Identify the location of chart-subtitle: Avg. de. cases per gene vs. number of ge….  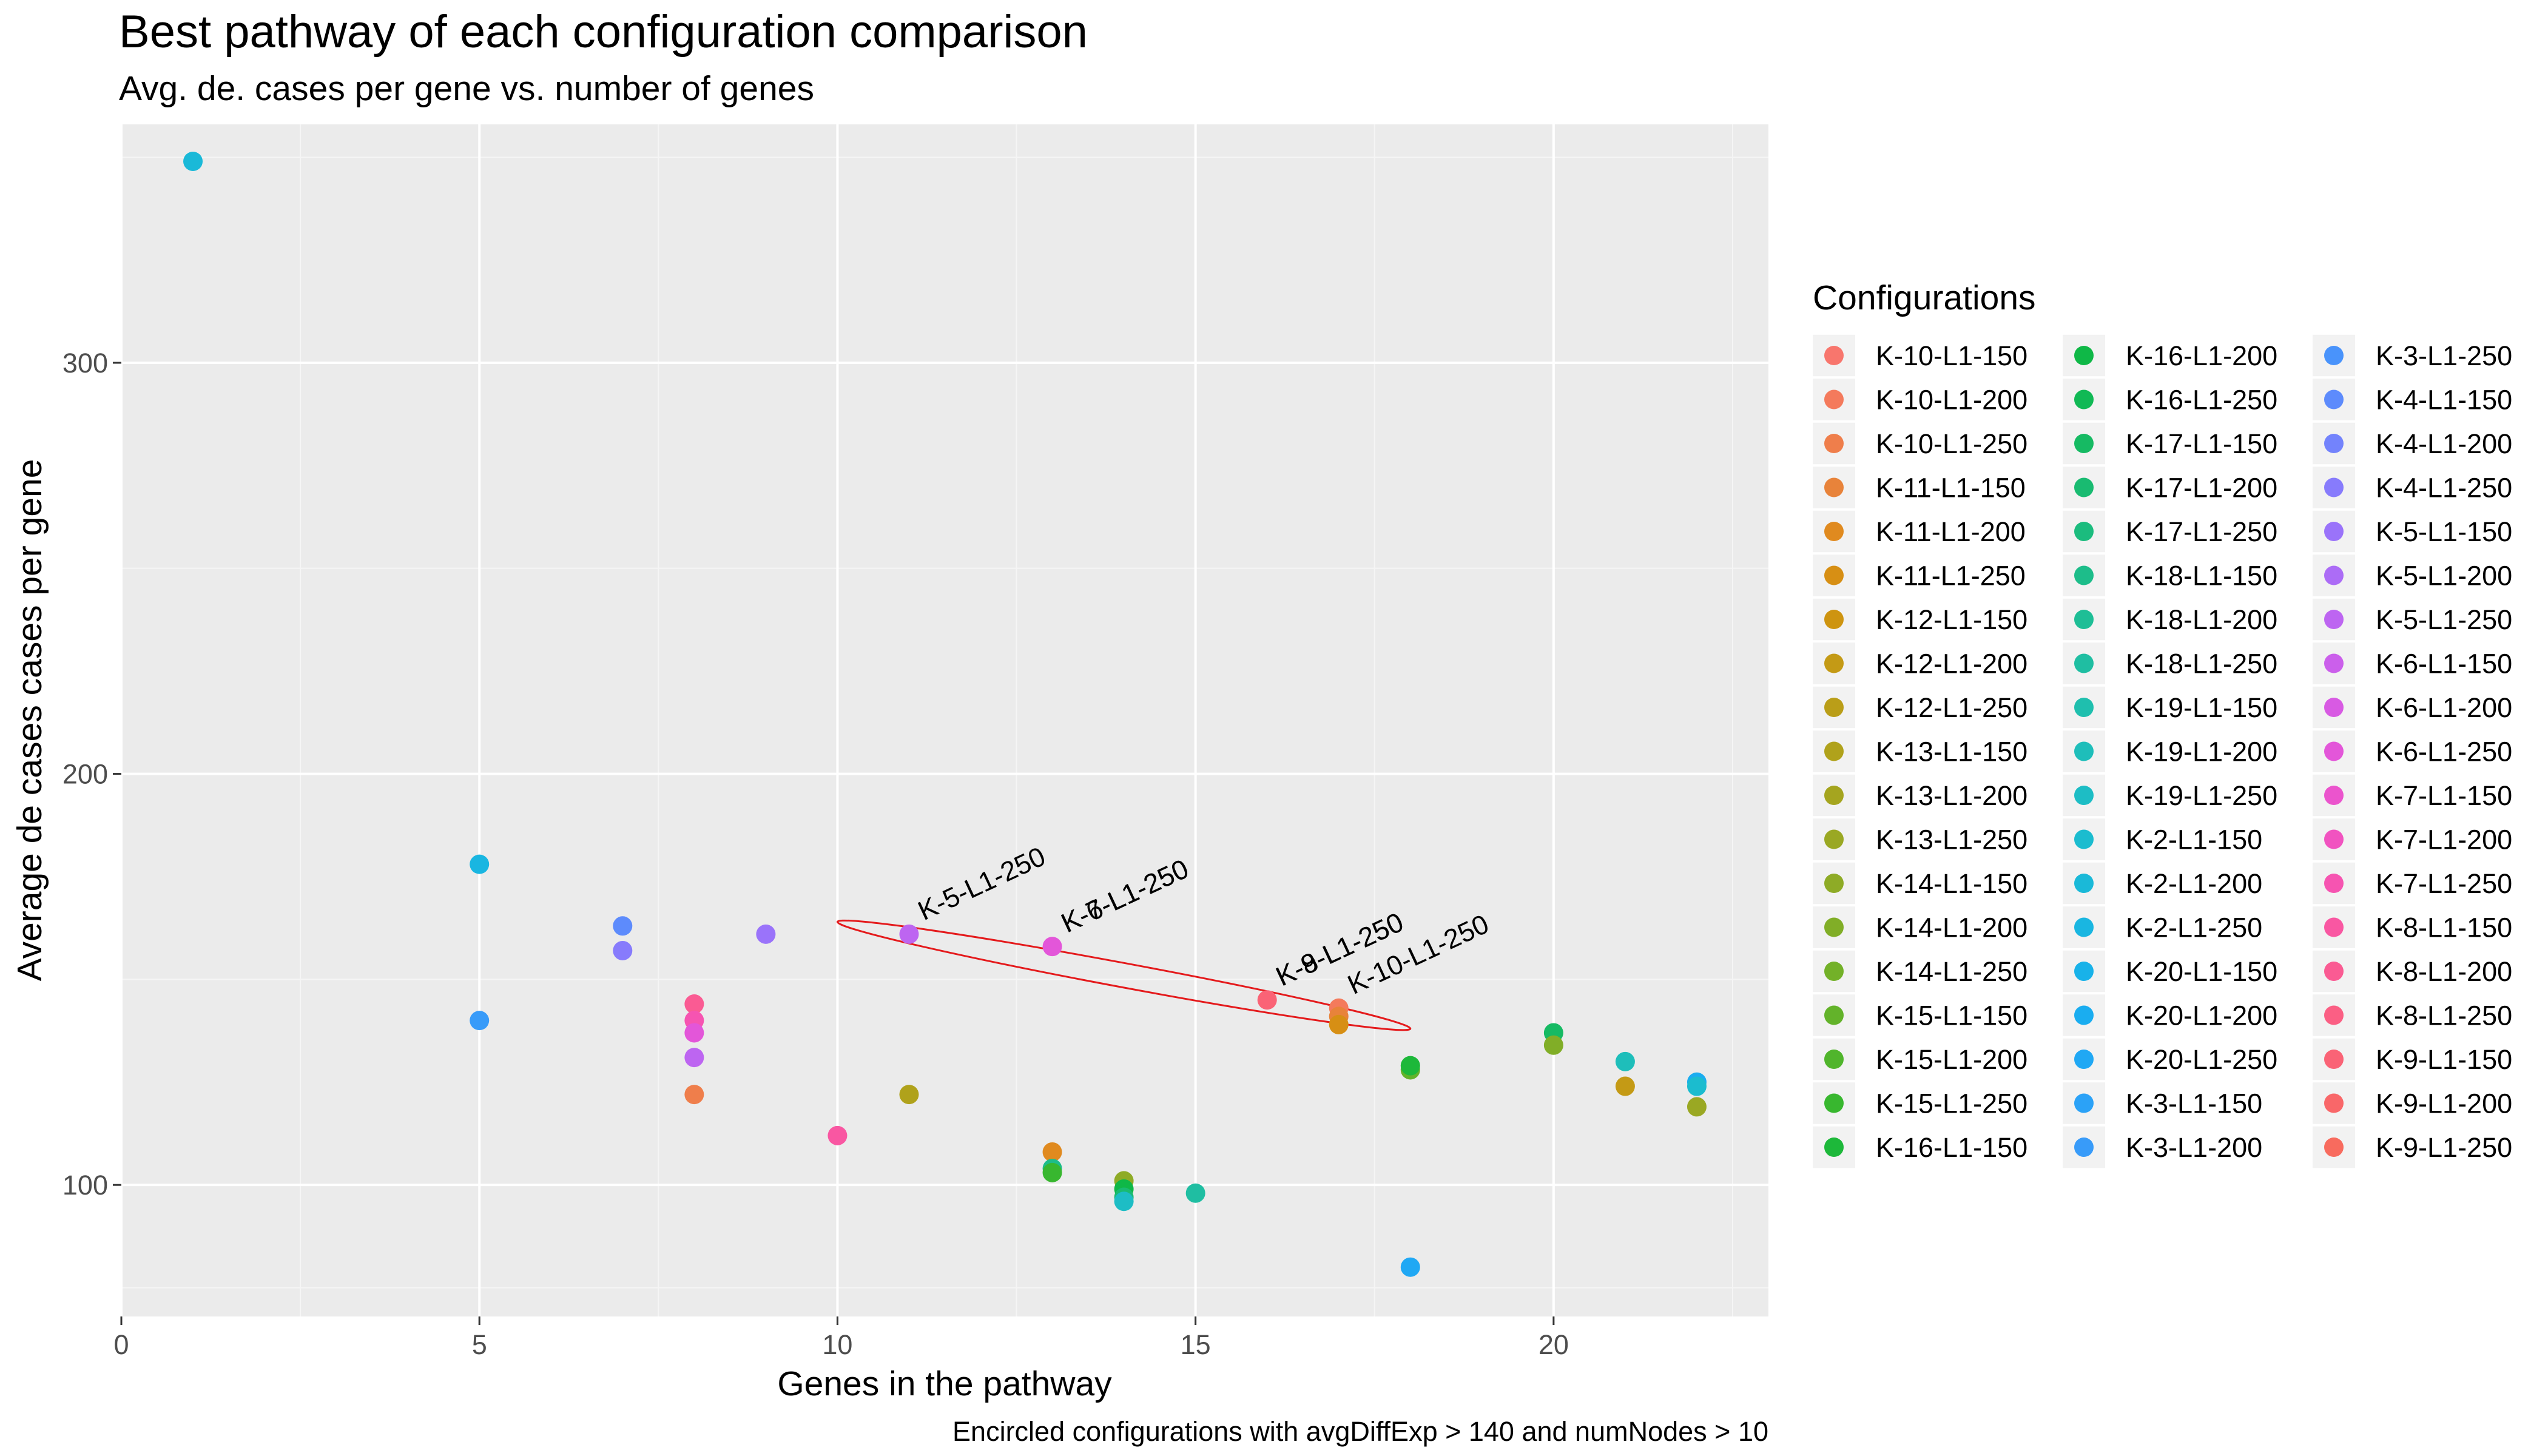
(466, 88).